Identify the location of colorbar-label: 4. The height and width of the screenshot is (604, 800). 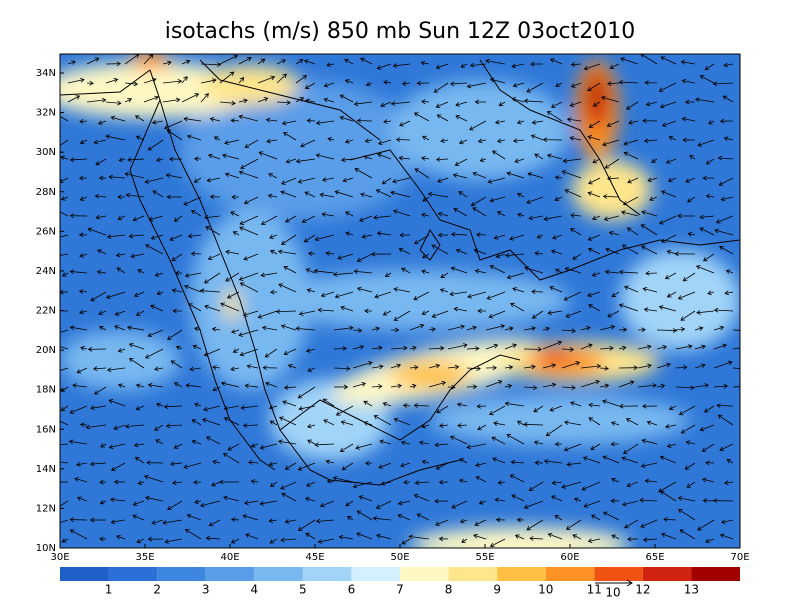
(254, 590).